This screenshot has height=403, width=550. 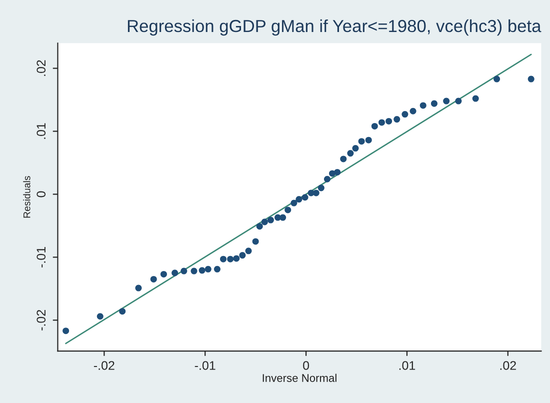 I want to click on x-tick-label: -.02, so click(x=104, y=365).